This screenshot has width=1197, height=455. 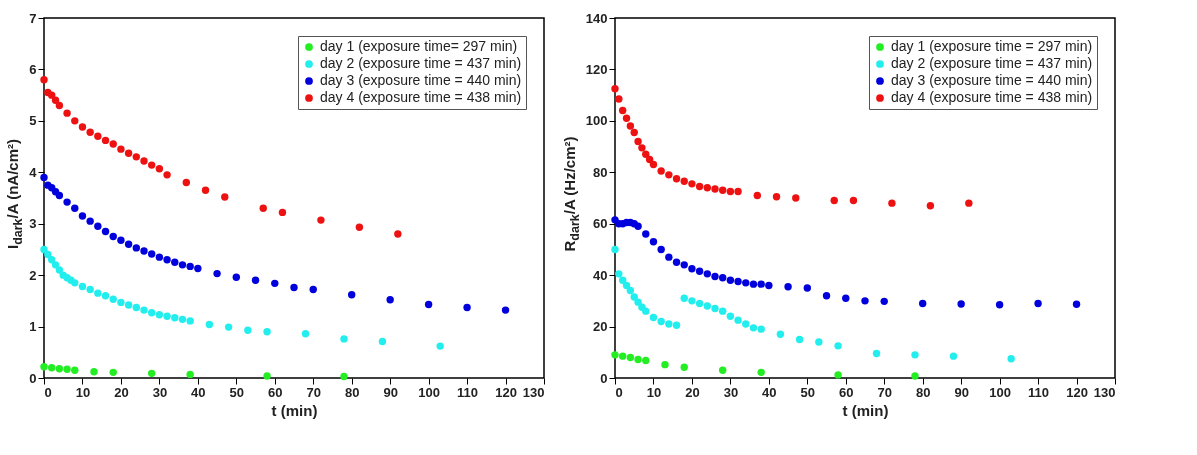 I want to click on x-tick-label: 110, so click(x=1039, y=392).